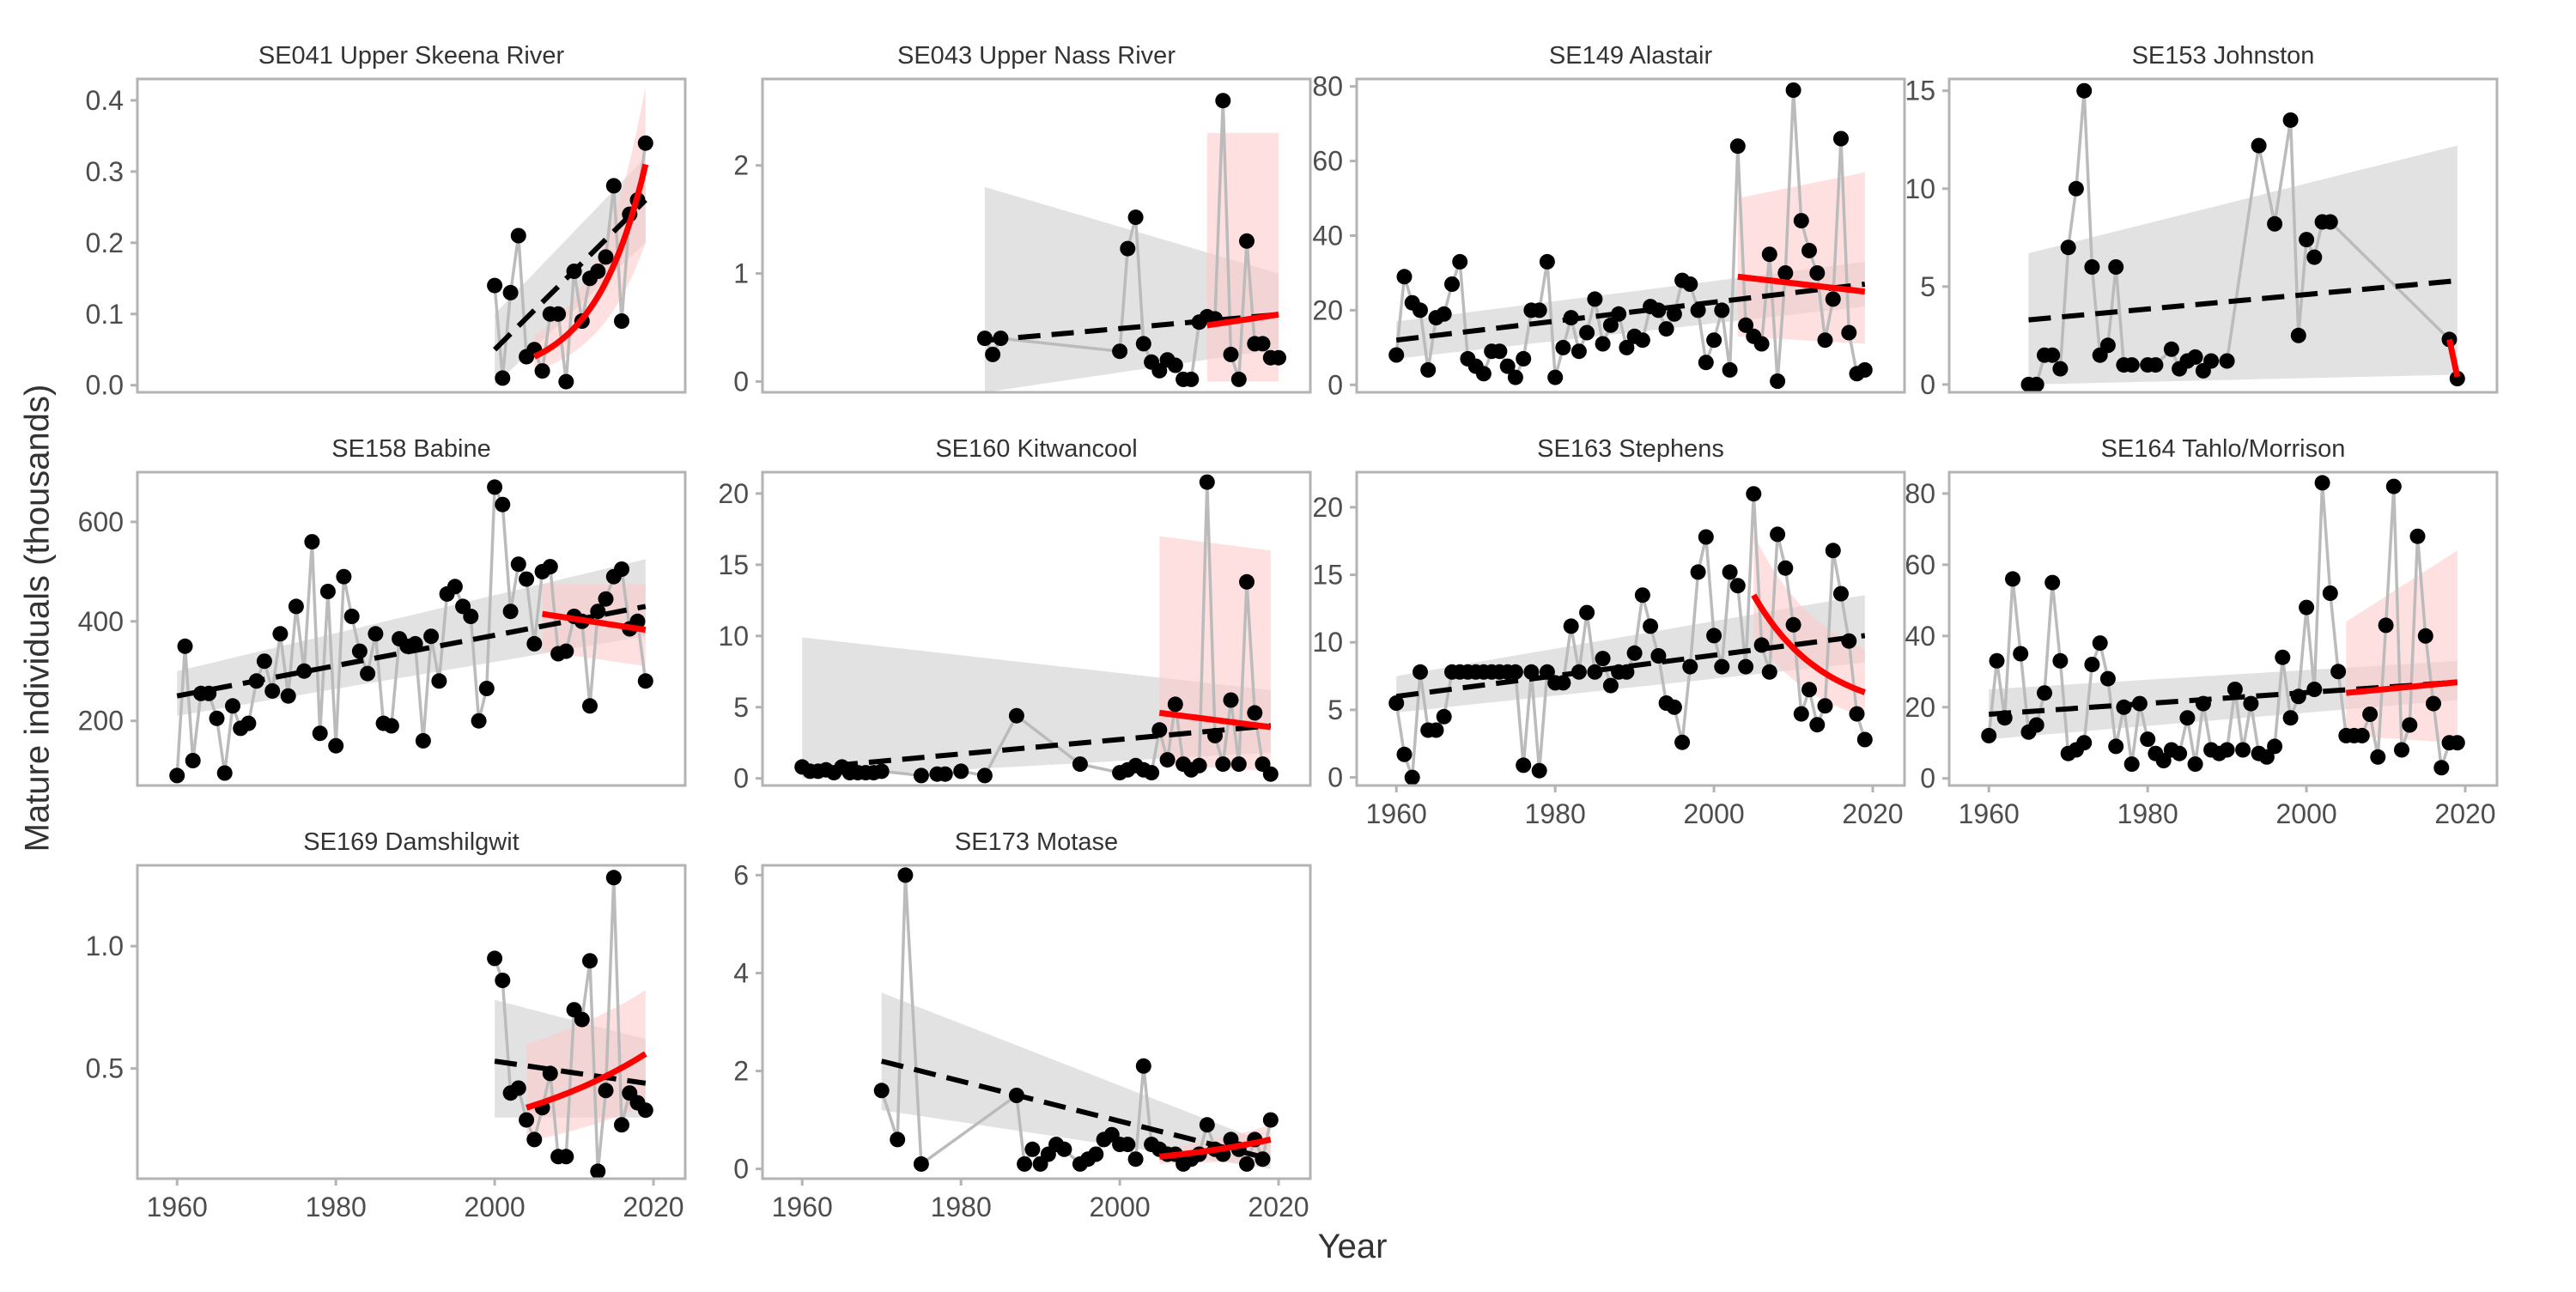 The height and width of the screenshot is (1292, 2576). I want to click on panel-title: SE169 Damshilgwit, so click(411, 842).